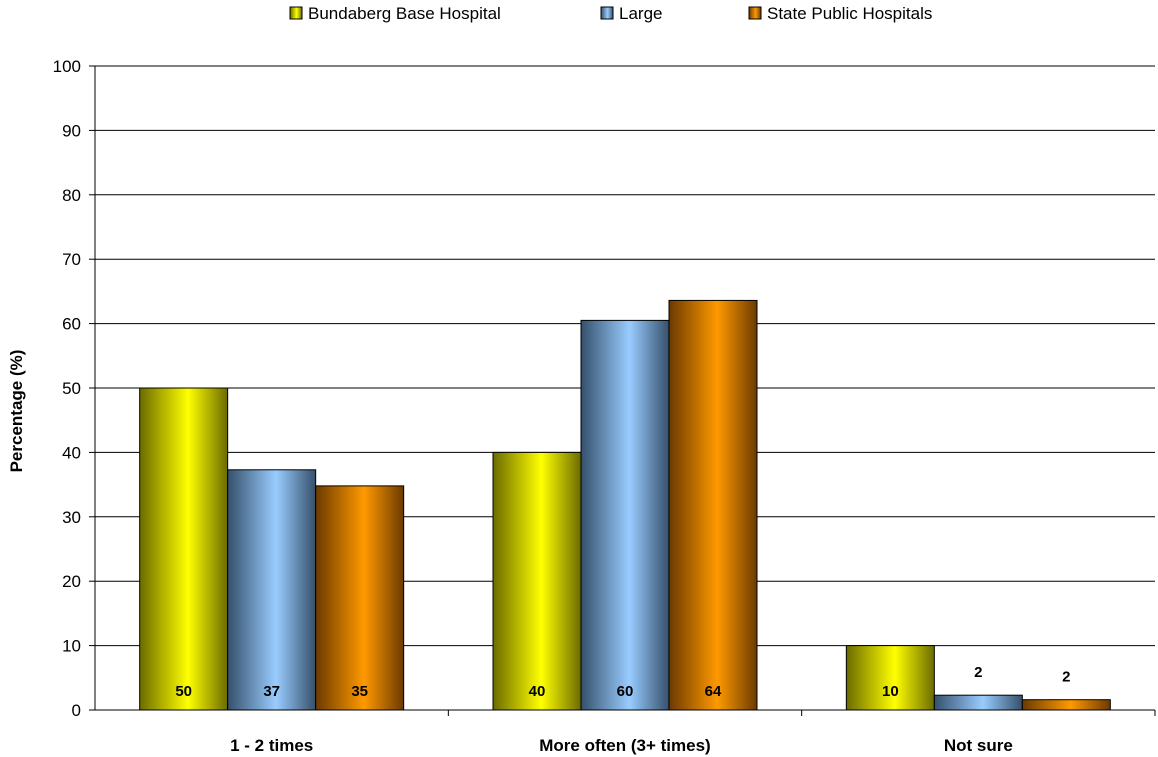 Image resolution: width=1158 pixels, height=757 pixels. Describe the element at coordinates (271, 745) in the screenshot. I see `x-tick-label: 1 - 2 times` at that location.